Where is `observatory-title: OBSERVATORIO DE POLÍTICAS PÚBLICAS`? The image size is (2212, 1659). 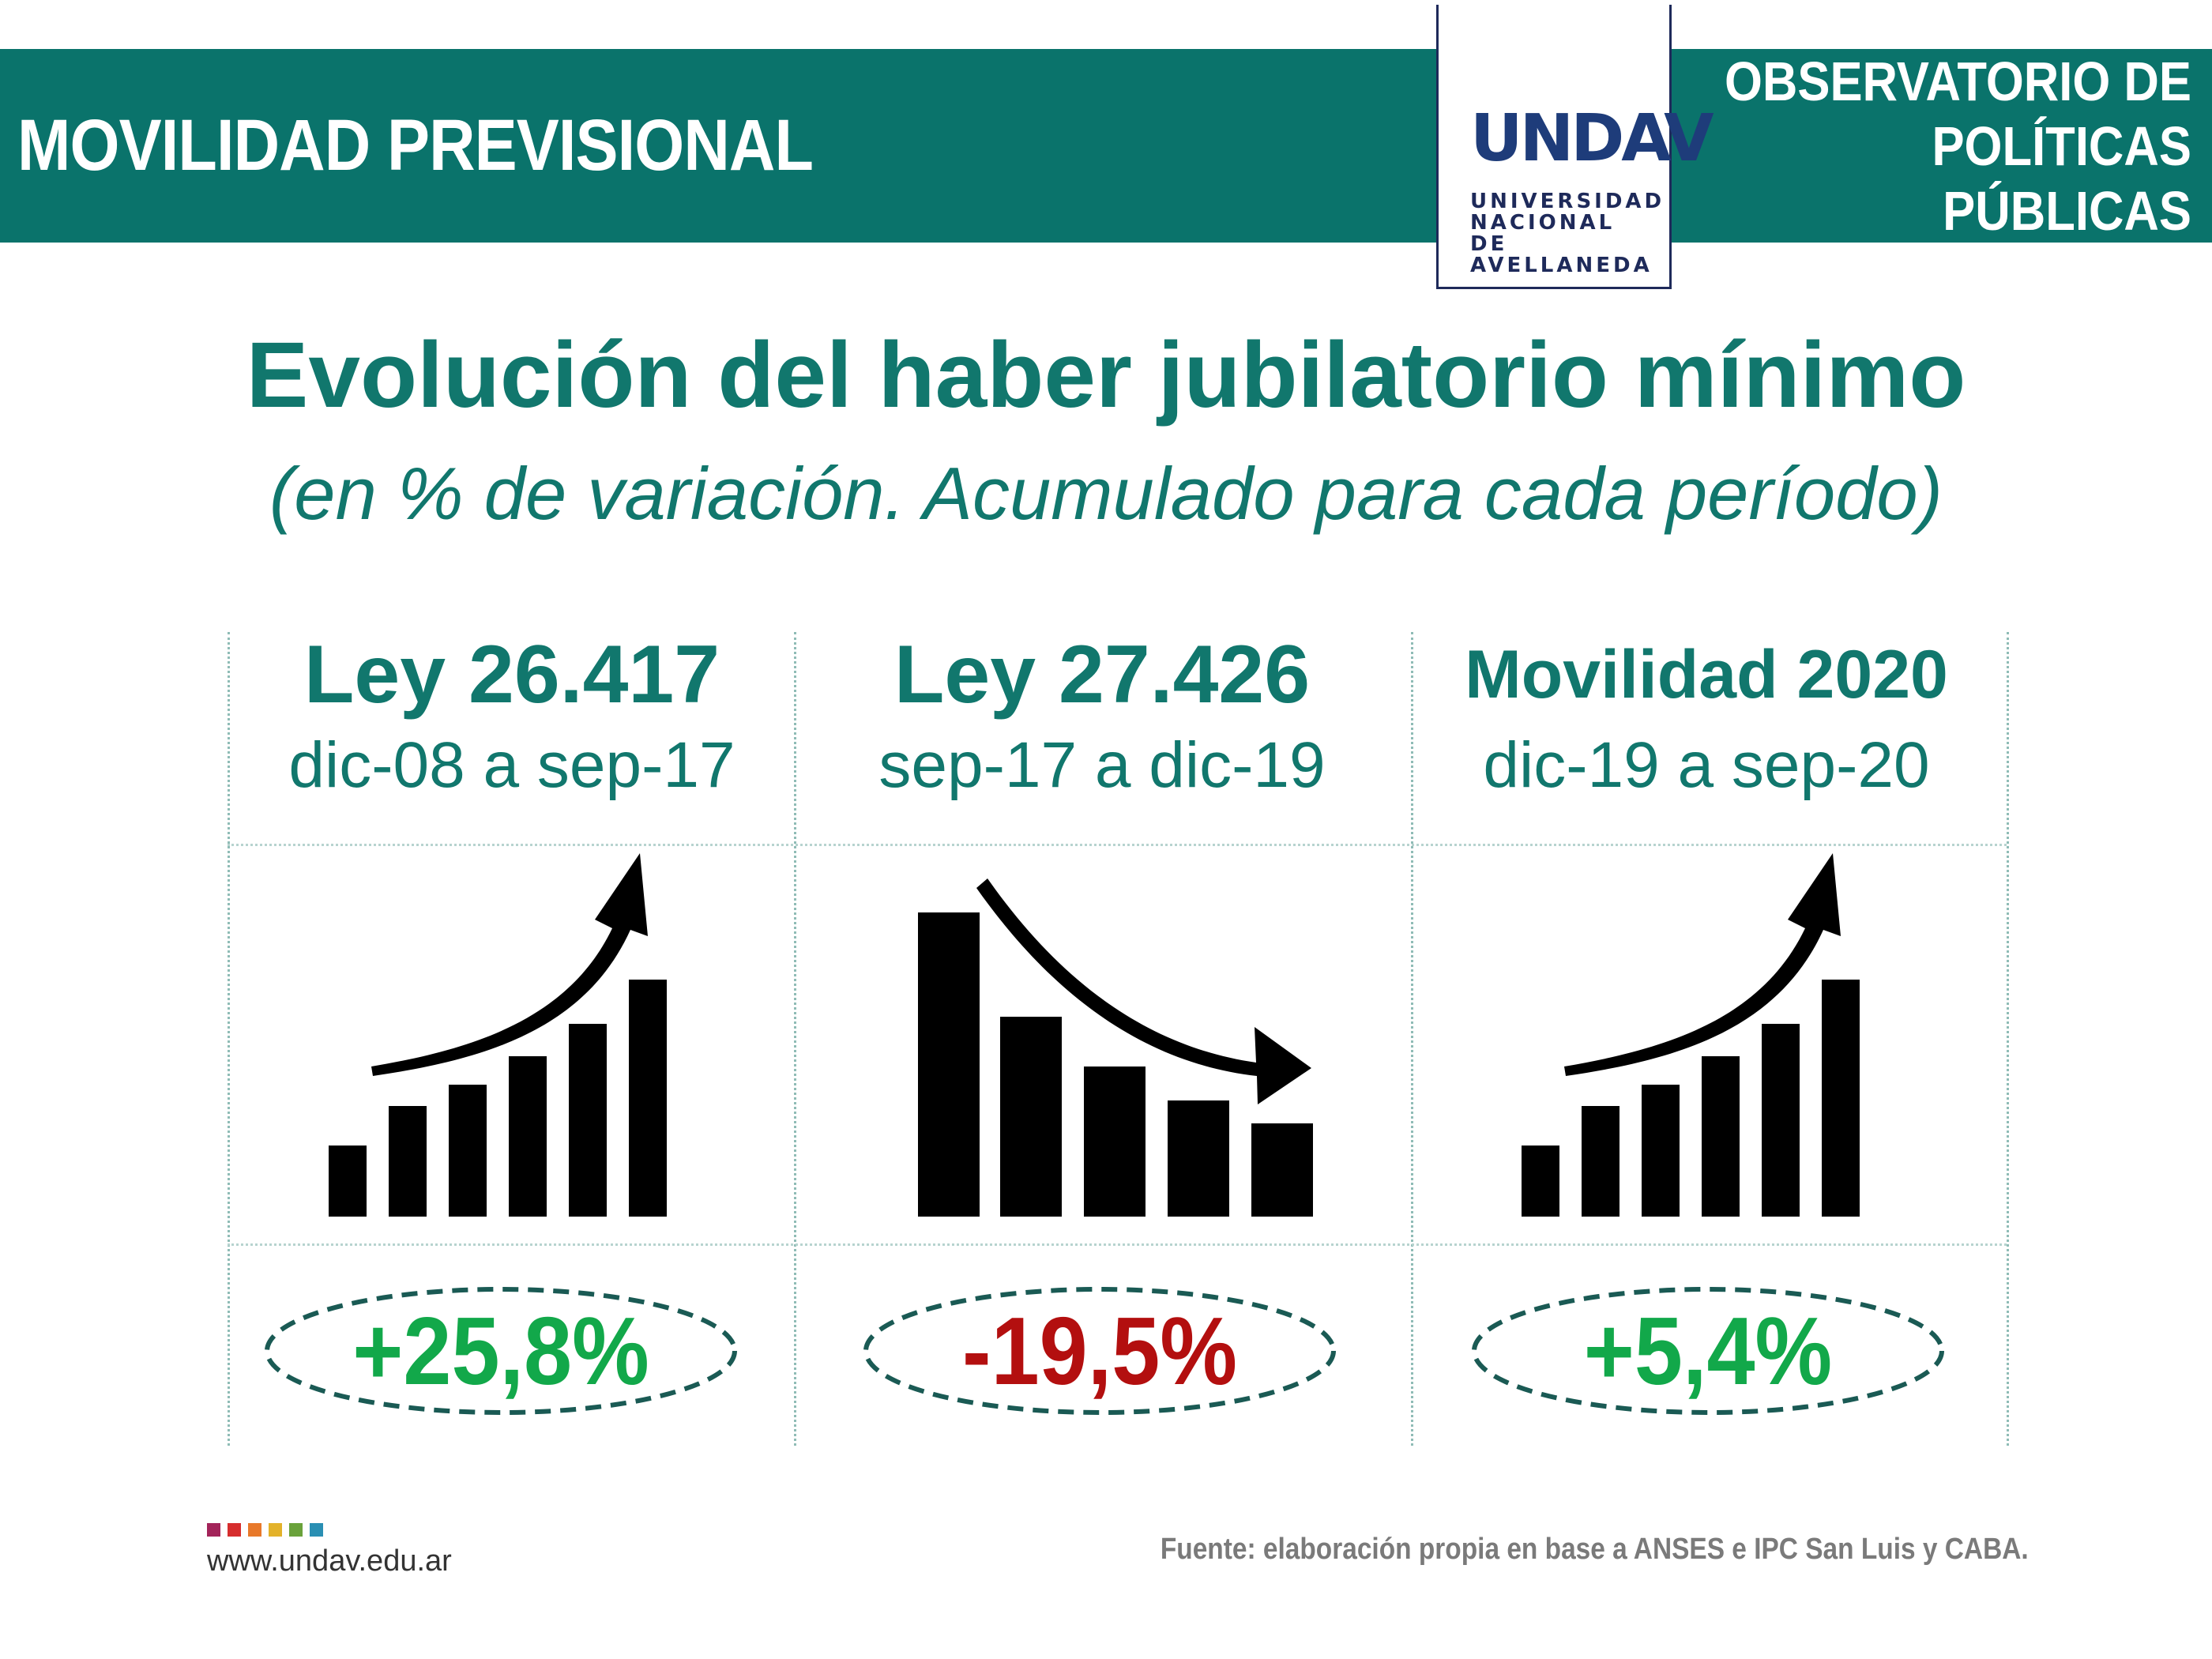 observatory-title: OBSERVATORIO DE POLÍTICAS PÚBLICAS is located at coordinates (1948, 146).